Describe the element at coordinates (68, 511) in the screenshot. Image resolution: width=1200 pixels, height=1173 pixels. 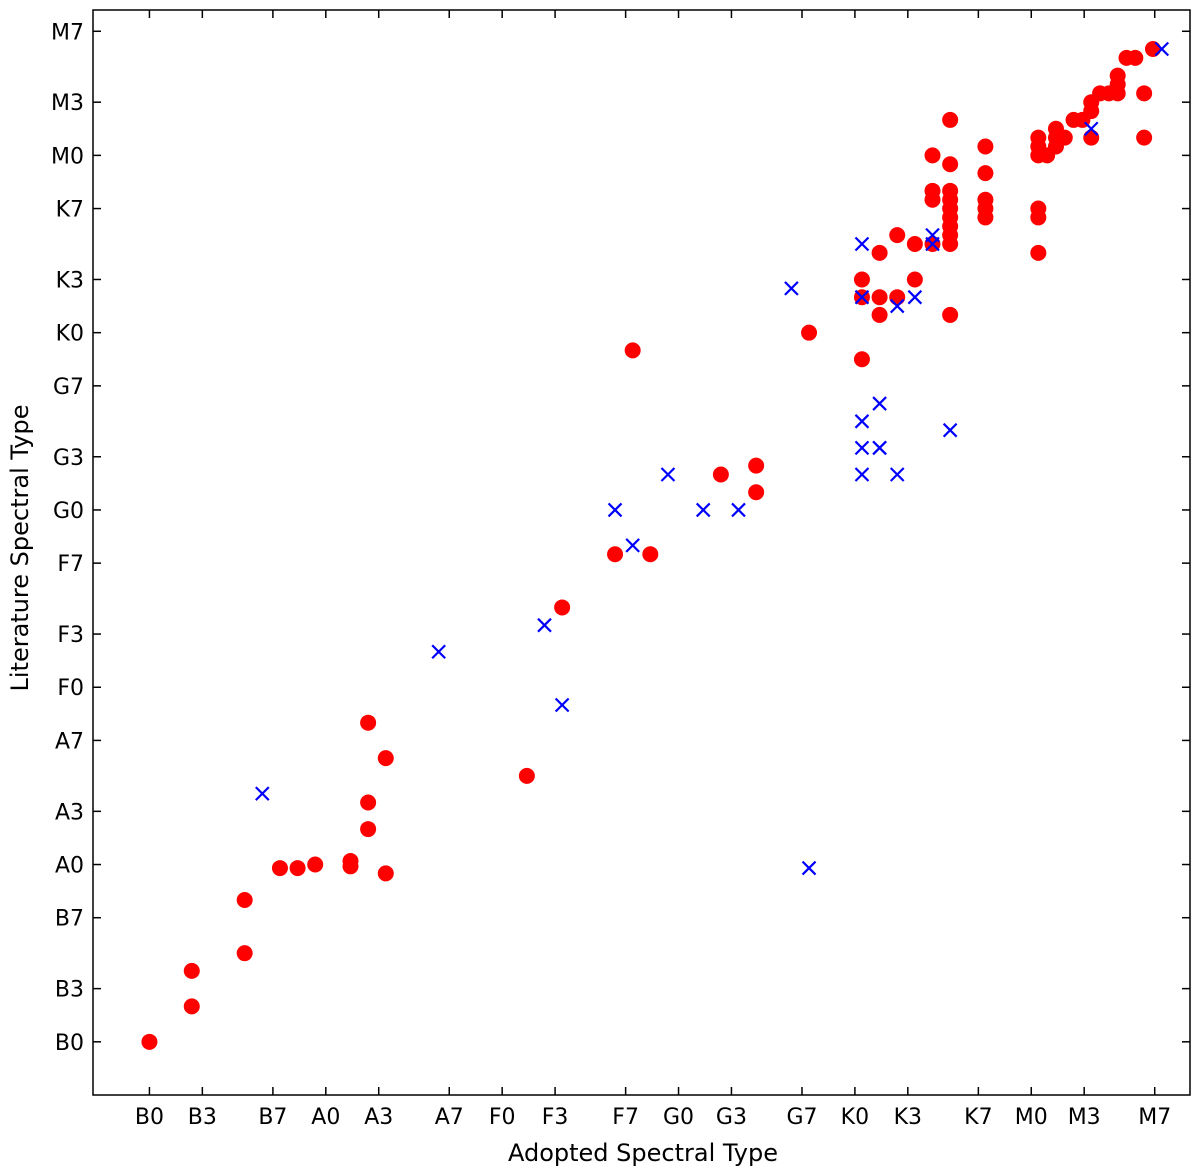
I see `y-tick-label: G0` at that location.